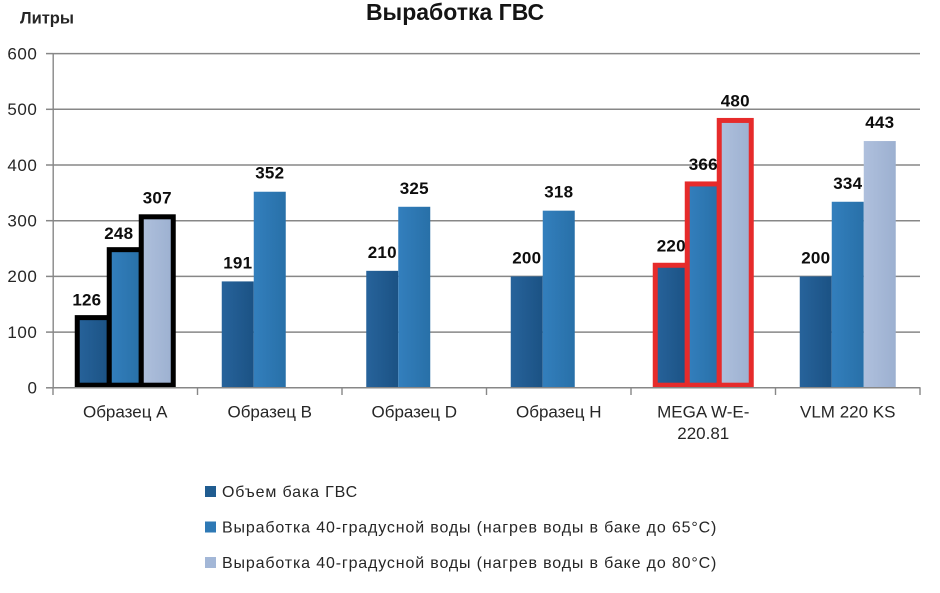  What do you see at coordinates (22, 332) in the screenshot?
I see `svg-text: 100` at bounding box center [22, 332].